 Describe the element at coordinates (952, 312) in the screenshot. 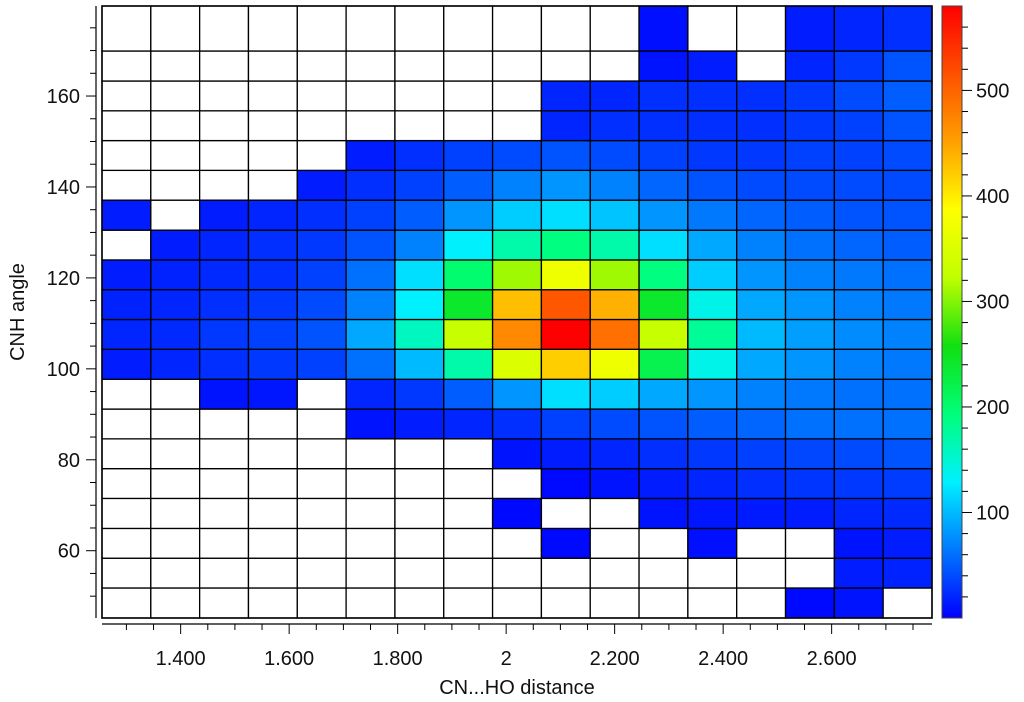

I see `colorbar-gradient` at that location.